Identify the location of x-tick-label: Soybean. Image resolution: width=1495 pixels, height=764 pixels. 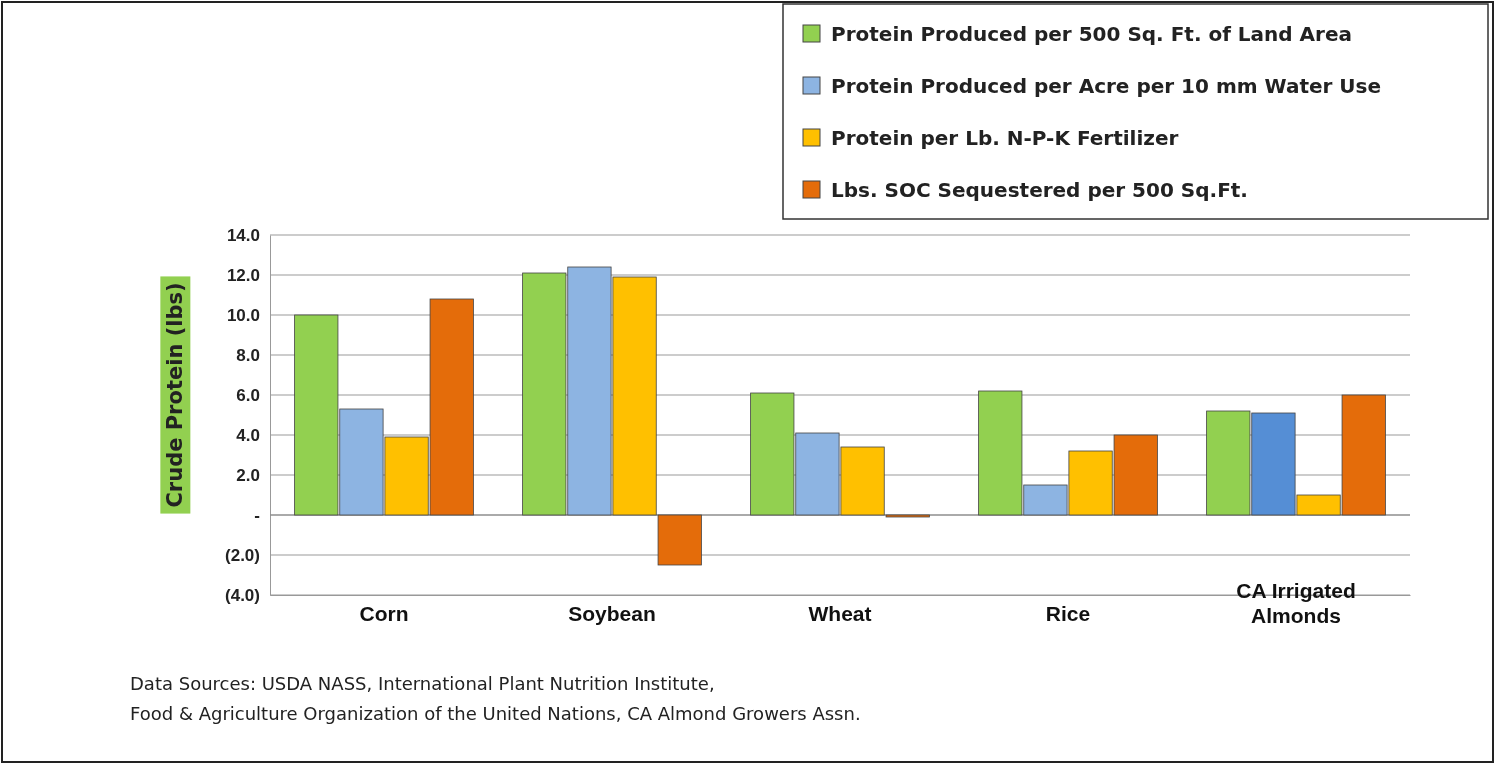
(612, 614).